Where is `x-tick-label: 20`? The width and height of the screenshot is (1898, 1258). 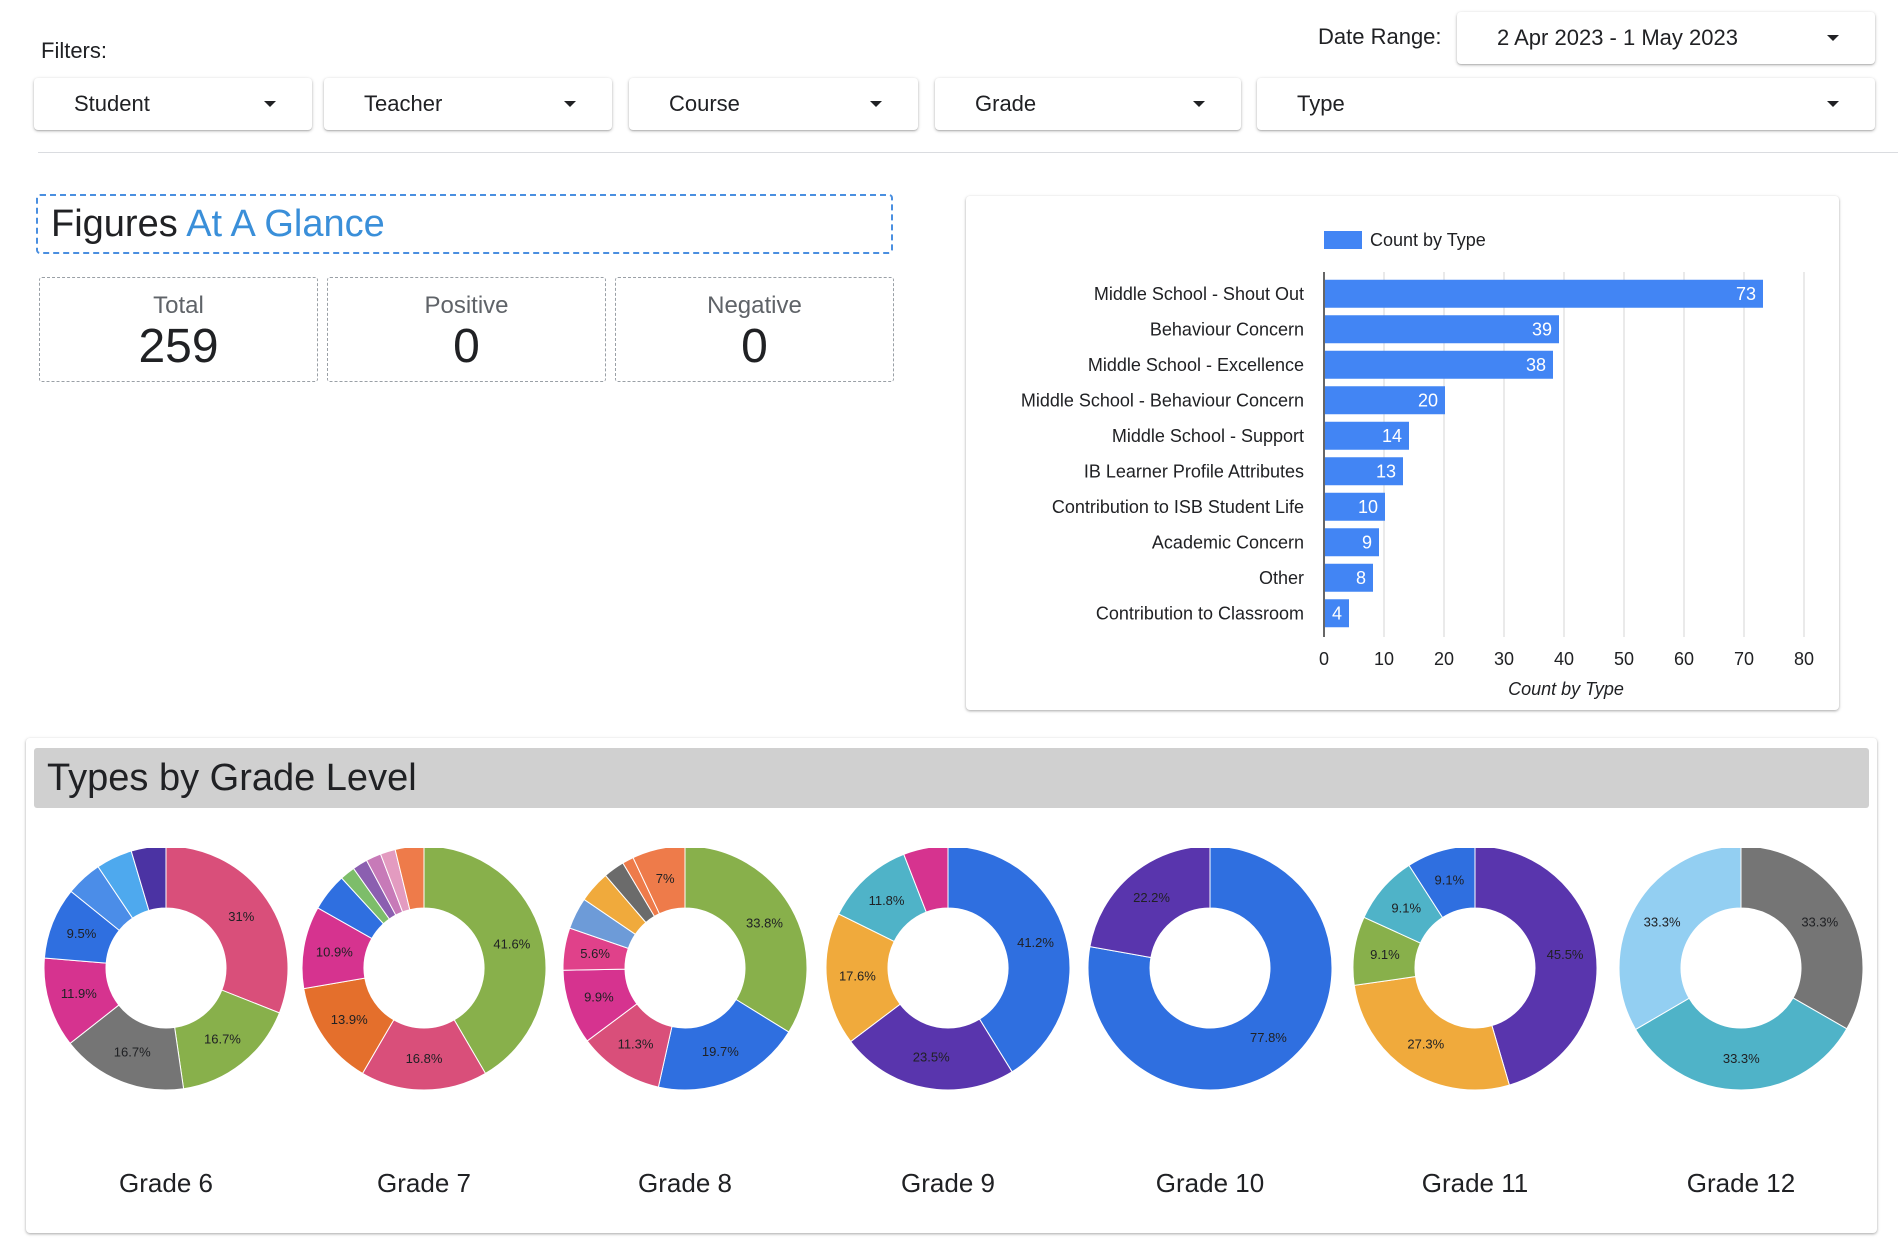
x-tick-label: 20 is located at coordinates (1444, 659).